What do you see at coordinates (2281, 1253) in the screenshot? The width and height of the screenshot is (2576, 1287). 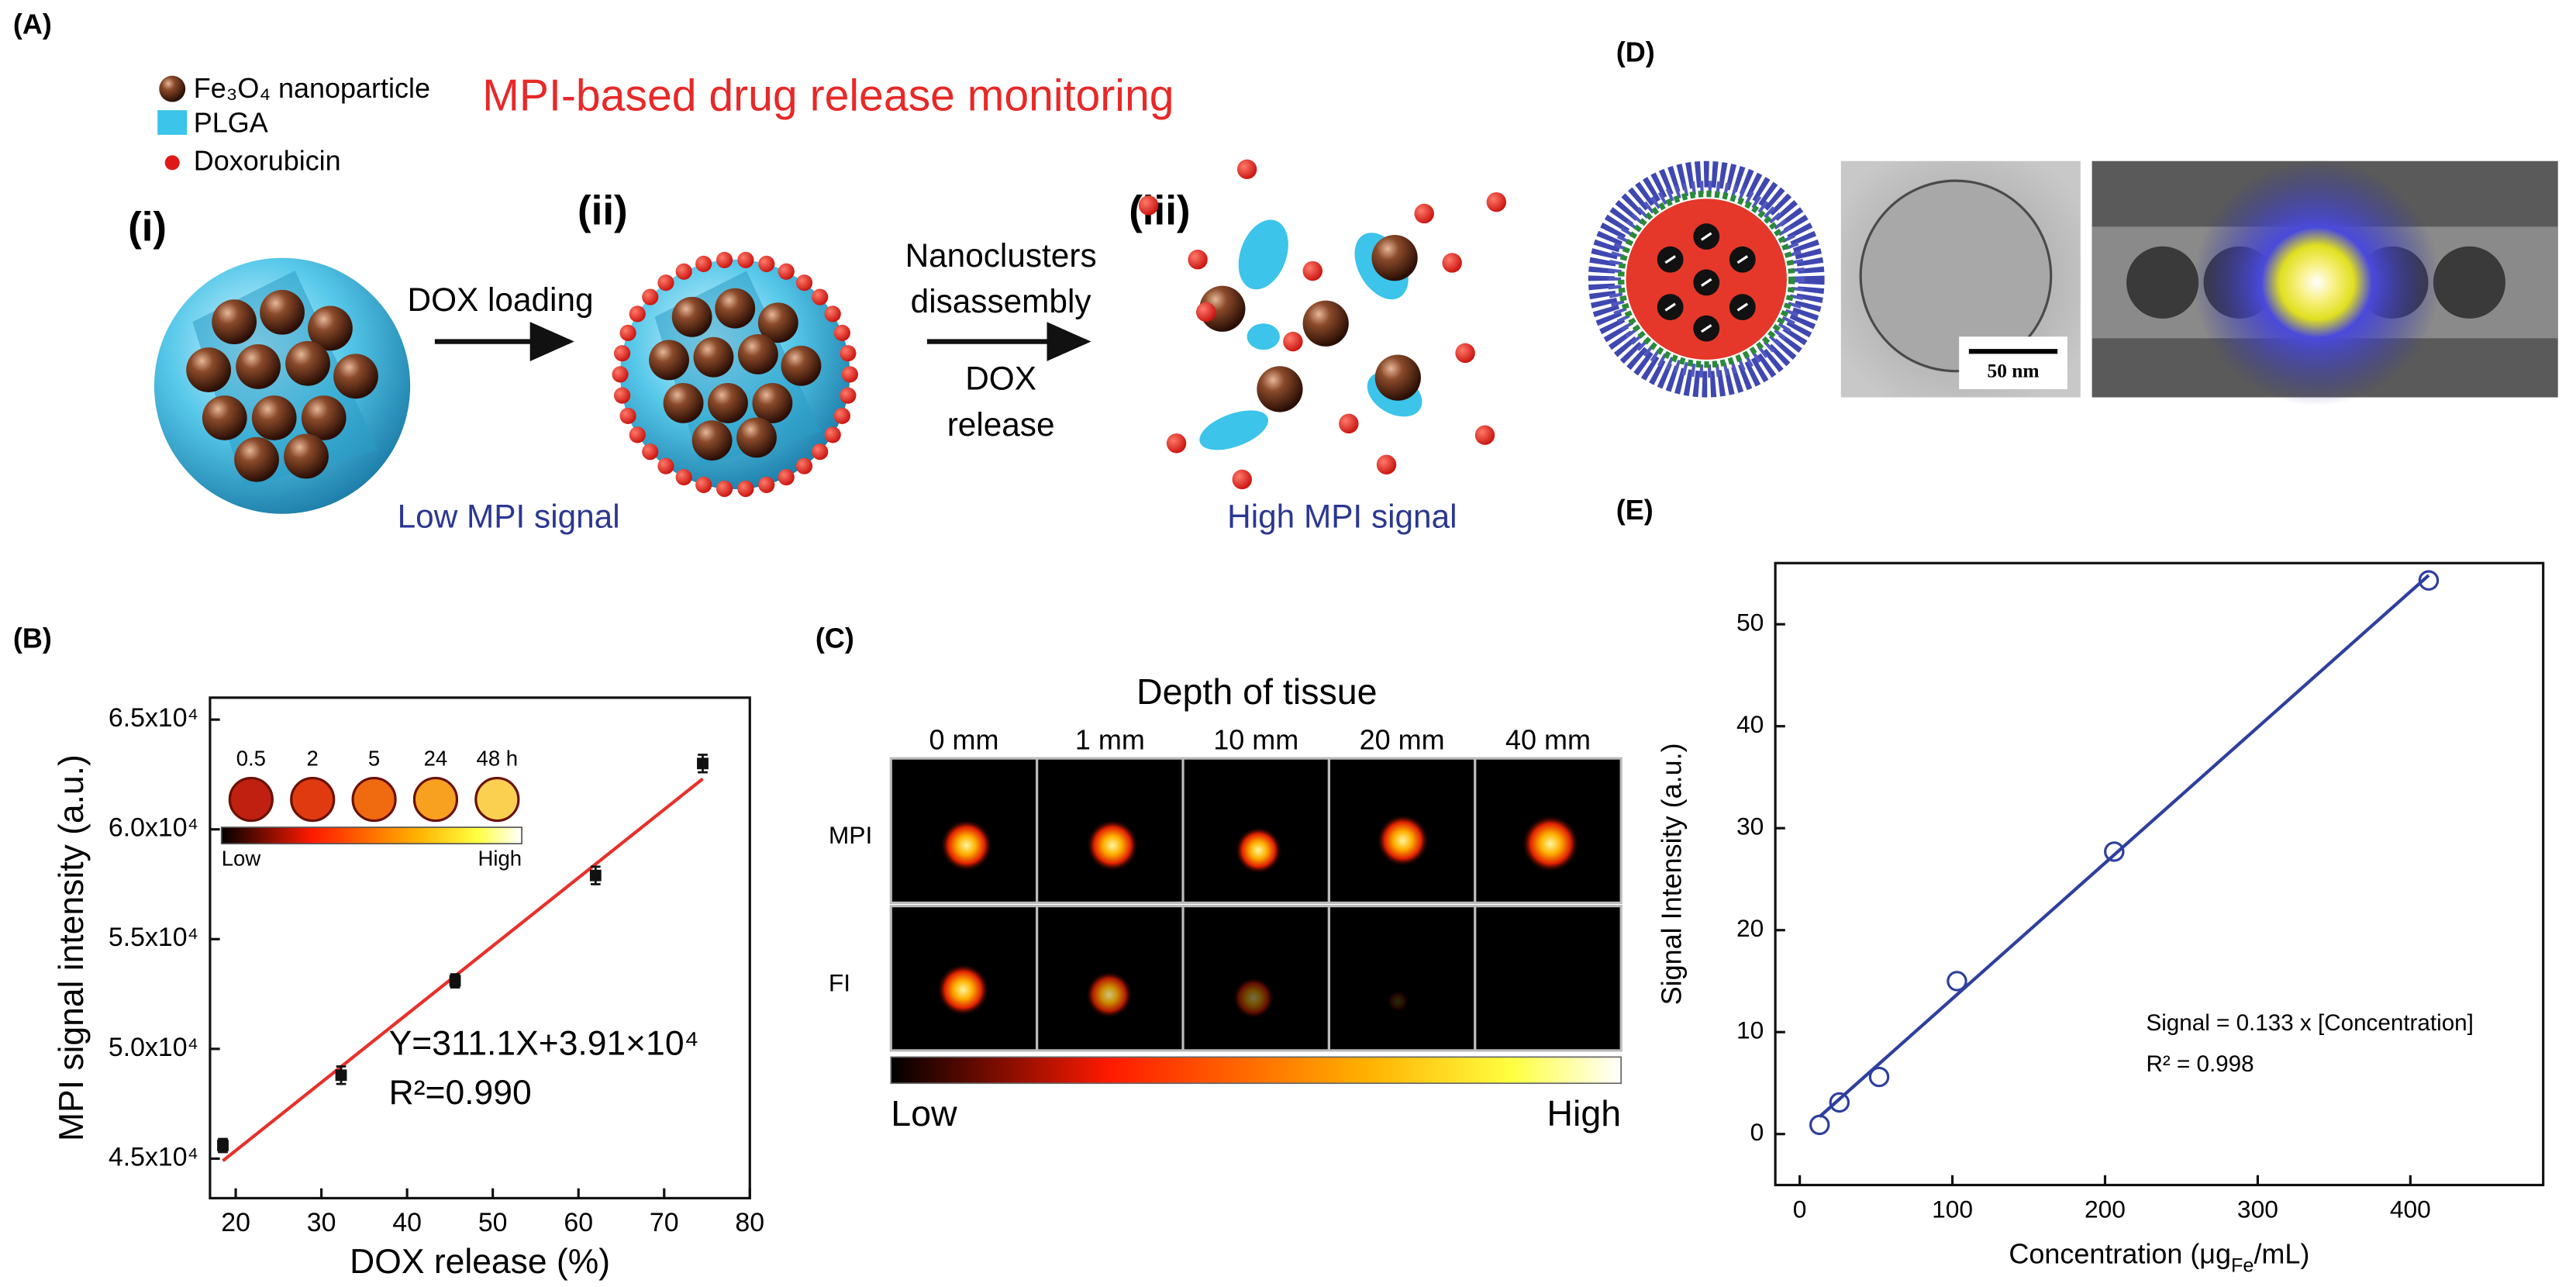 I see `x-axis-label-part: /mL)` at bounding box center [2281, 1253].